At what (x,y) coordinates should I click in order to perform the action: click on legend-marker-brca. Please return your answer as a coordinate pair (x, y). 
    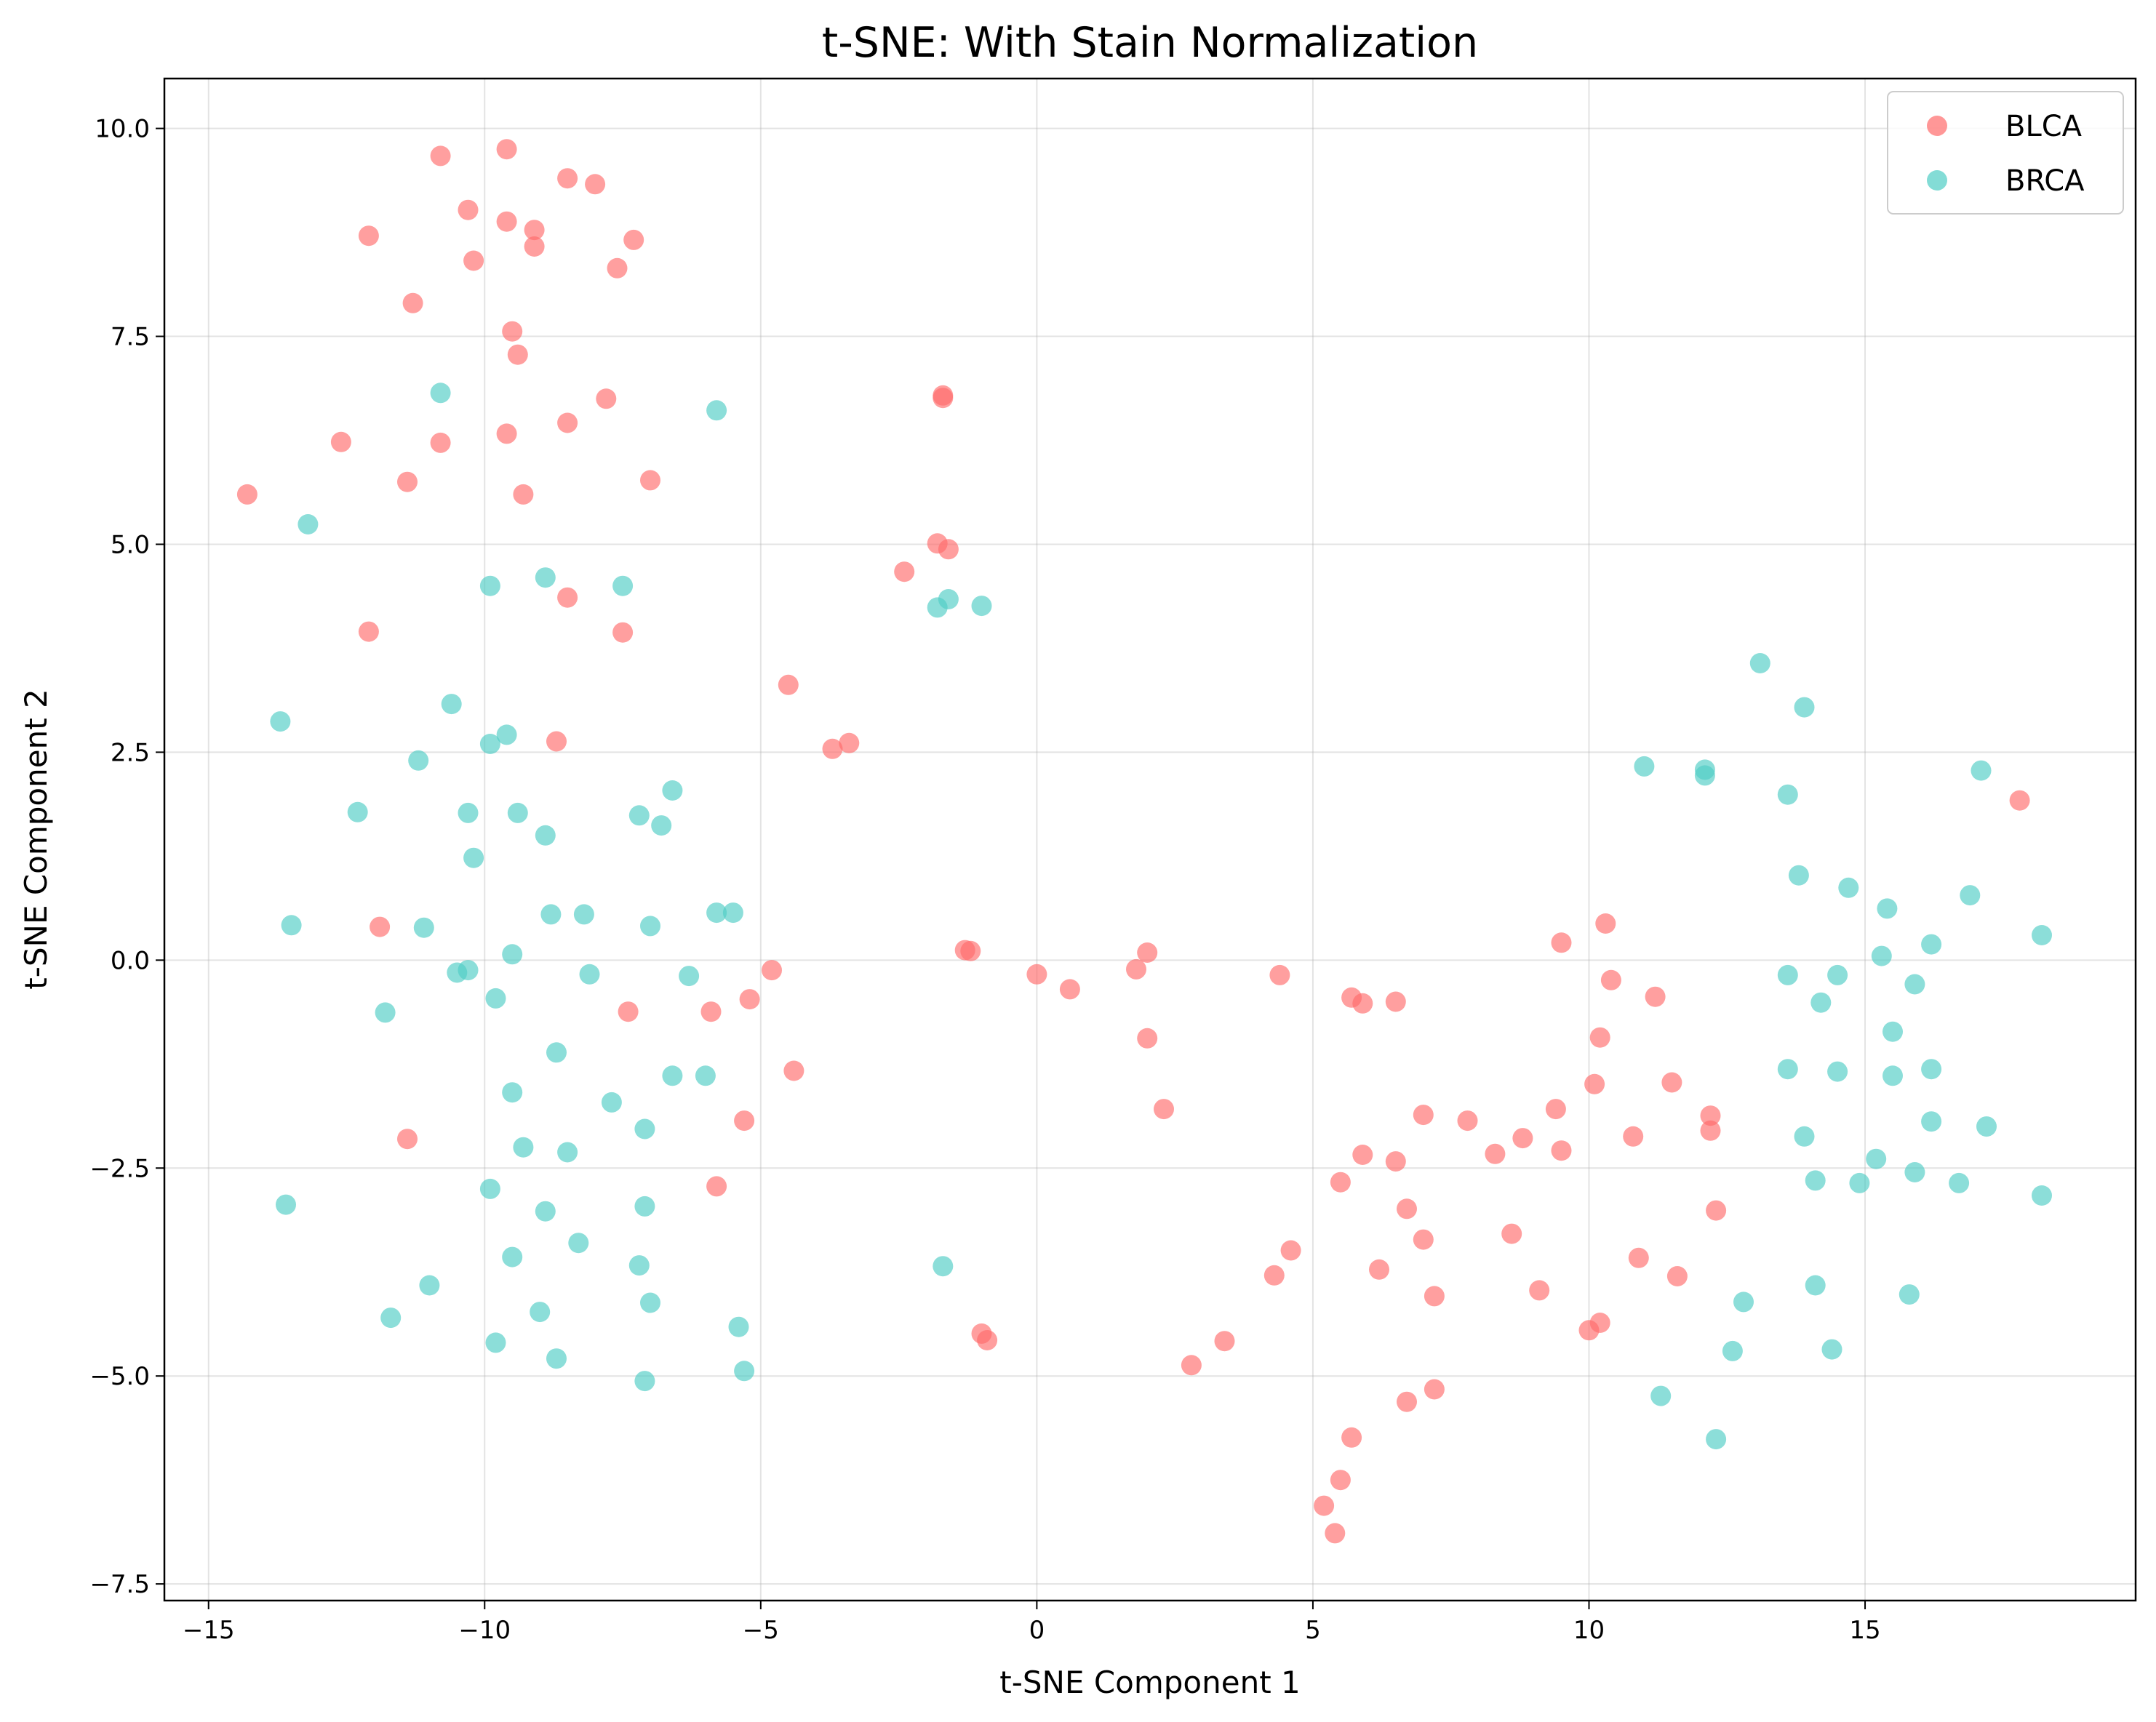
    Looking at the image, I should click on (1937, 180).